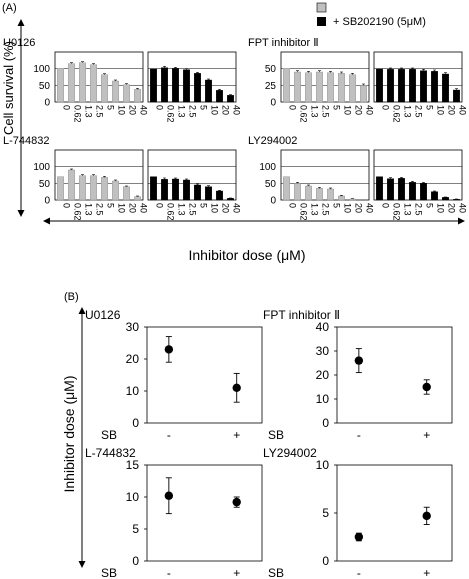 This screenshot has height=579, width=469. I want to click on dot-plot-4: LY294002 0 5 10 - + SB, so click(358, 512).